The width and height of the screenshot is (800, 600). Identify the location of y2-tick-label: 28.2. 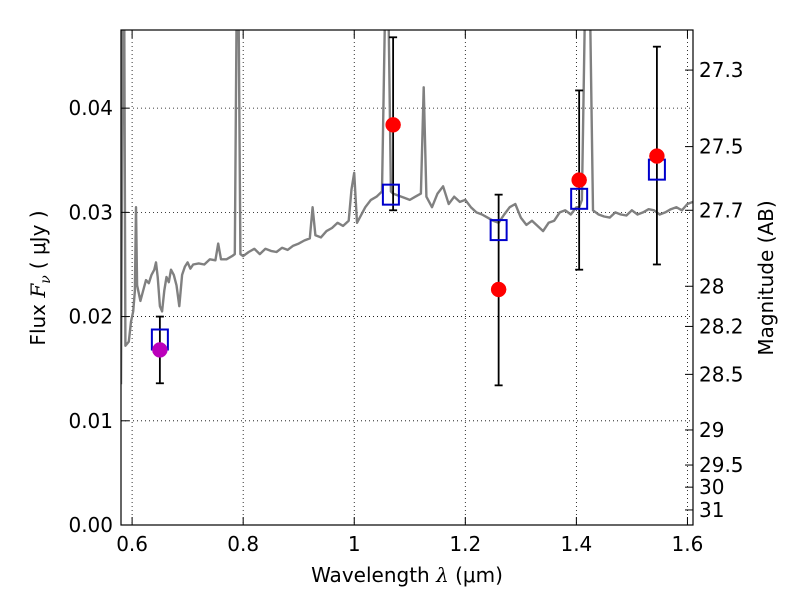
(721, 326).